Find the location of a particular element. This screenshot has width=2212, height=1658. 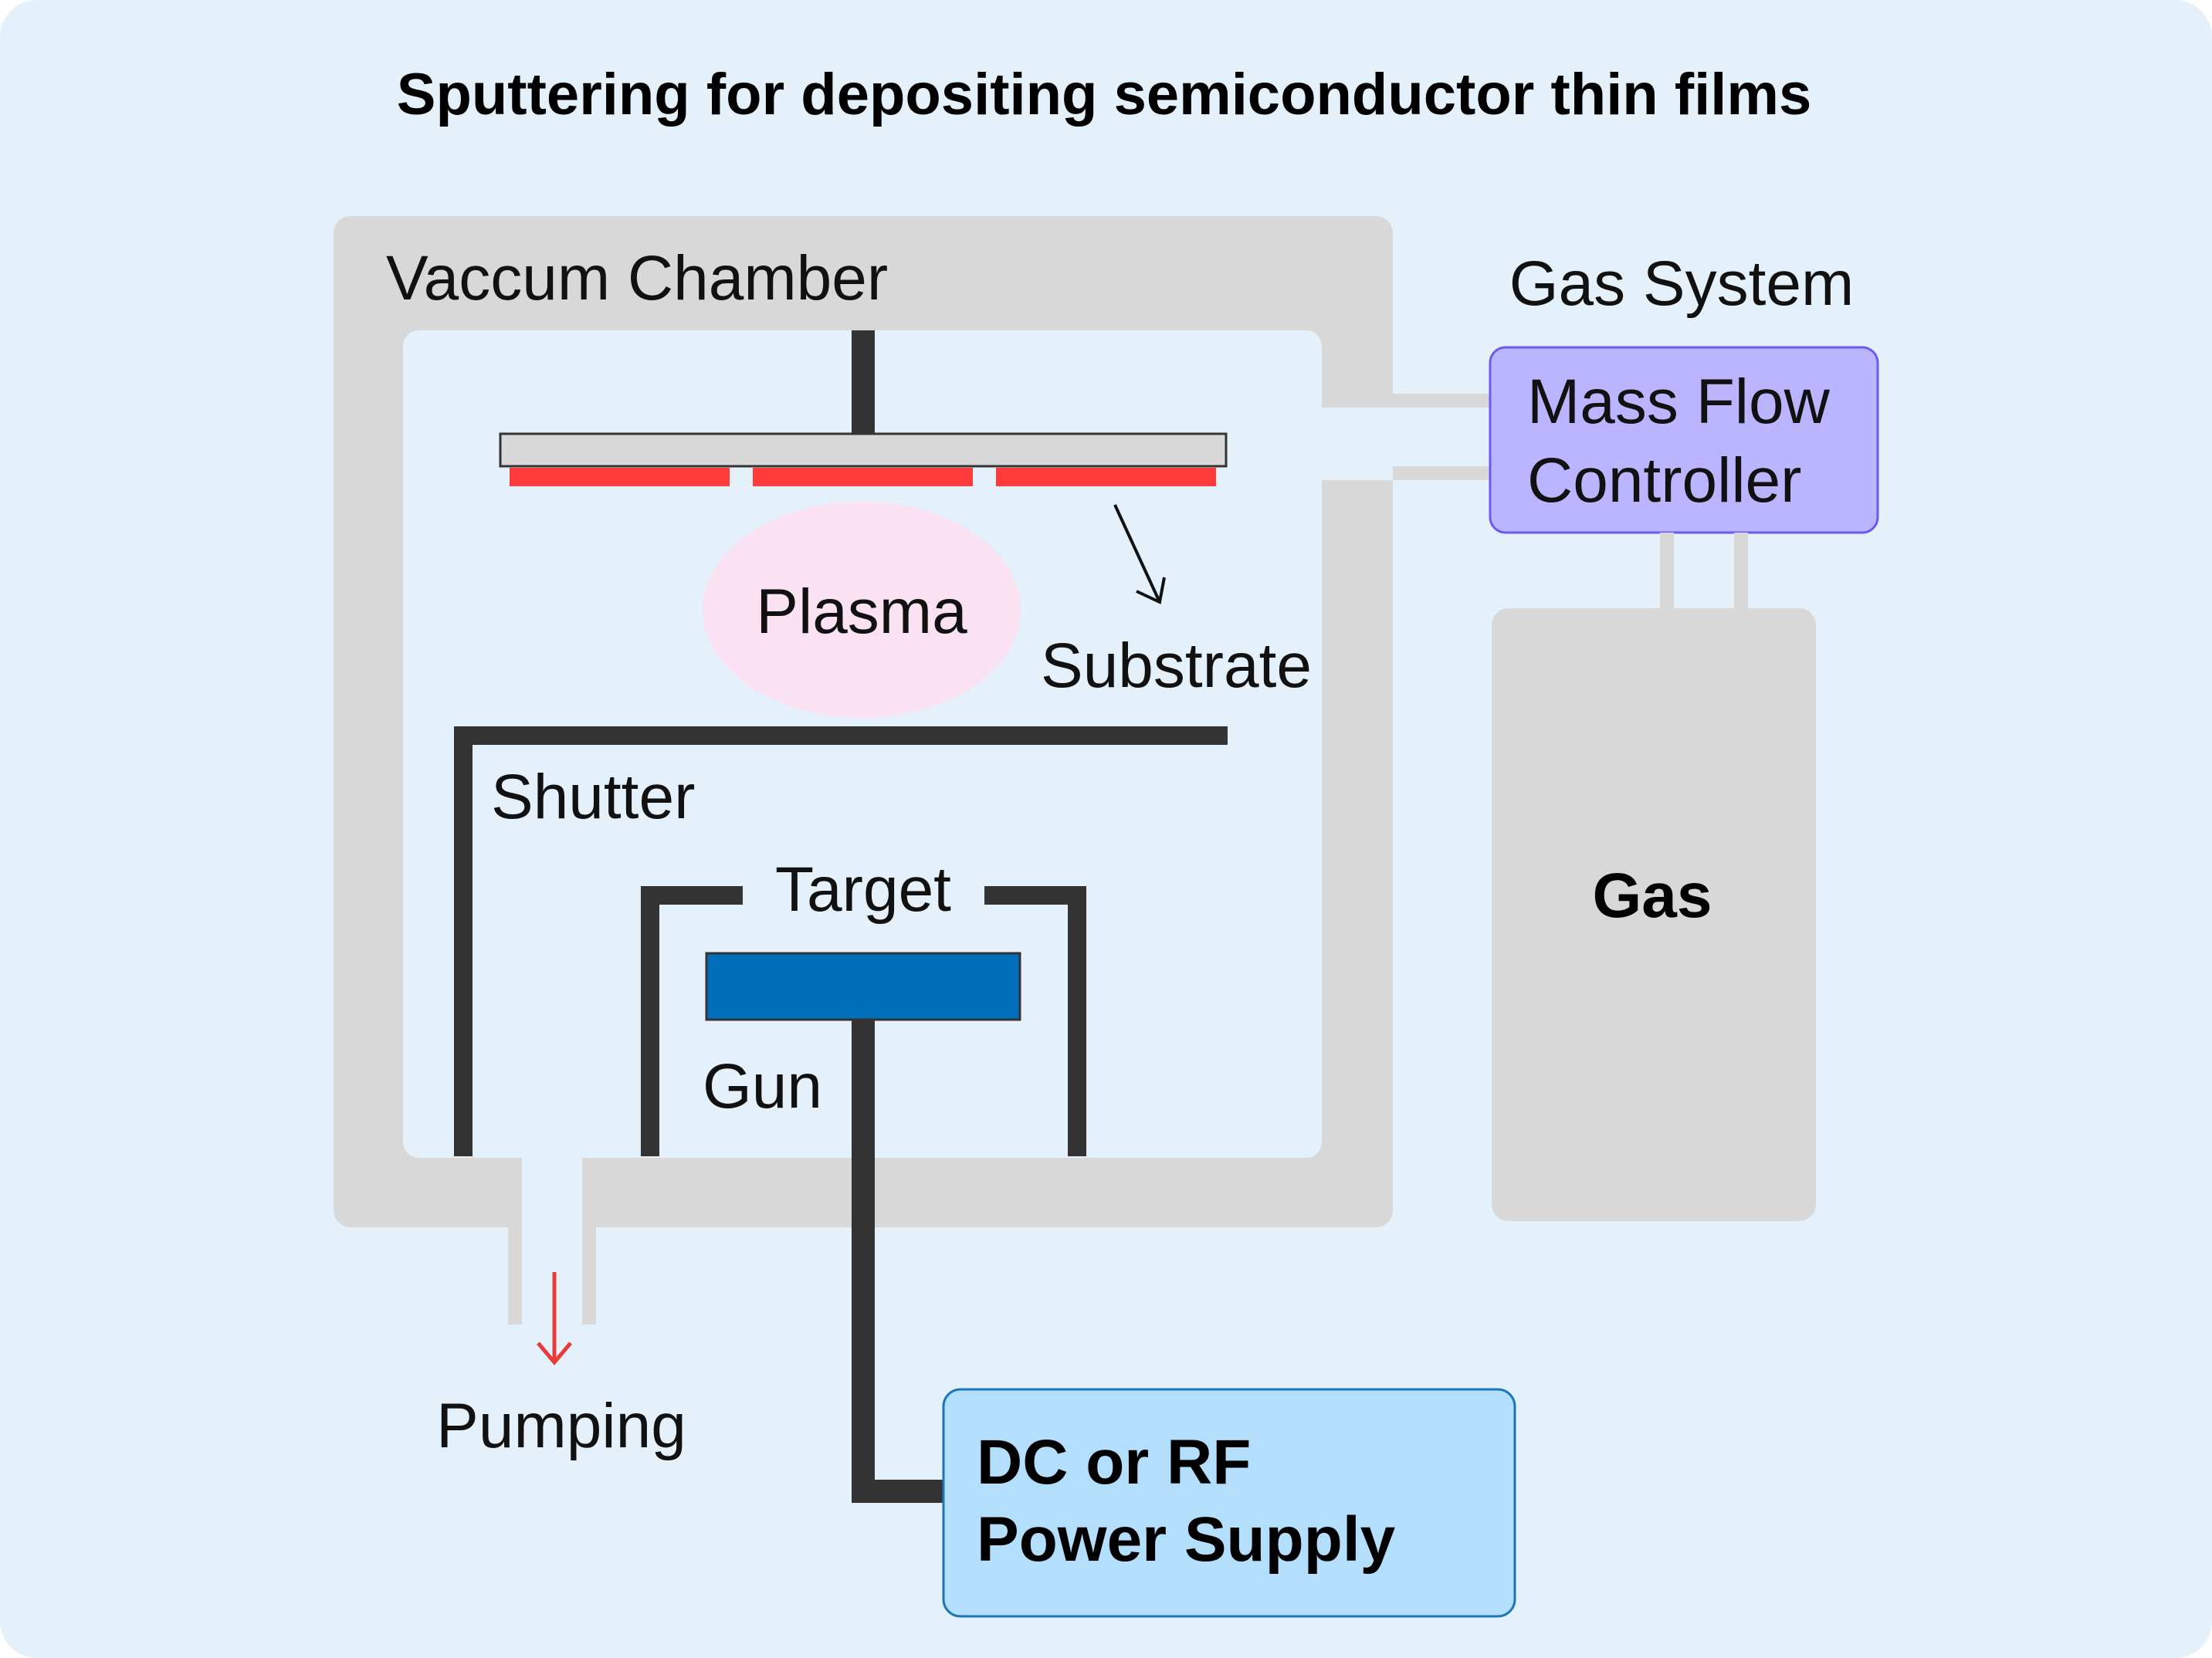

pump-outlet-channel is located at coordinates (552, 1201).